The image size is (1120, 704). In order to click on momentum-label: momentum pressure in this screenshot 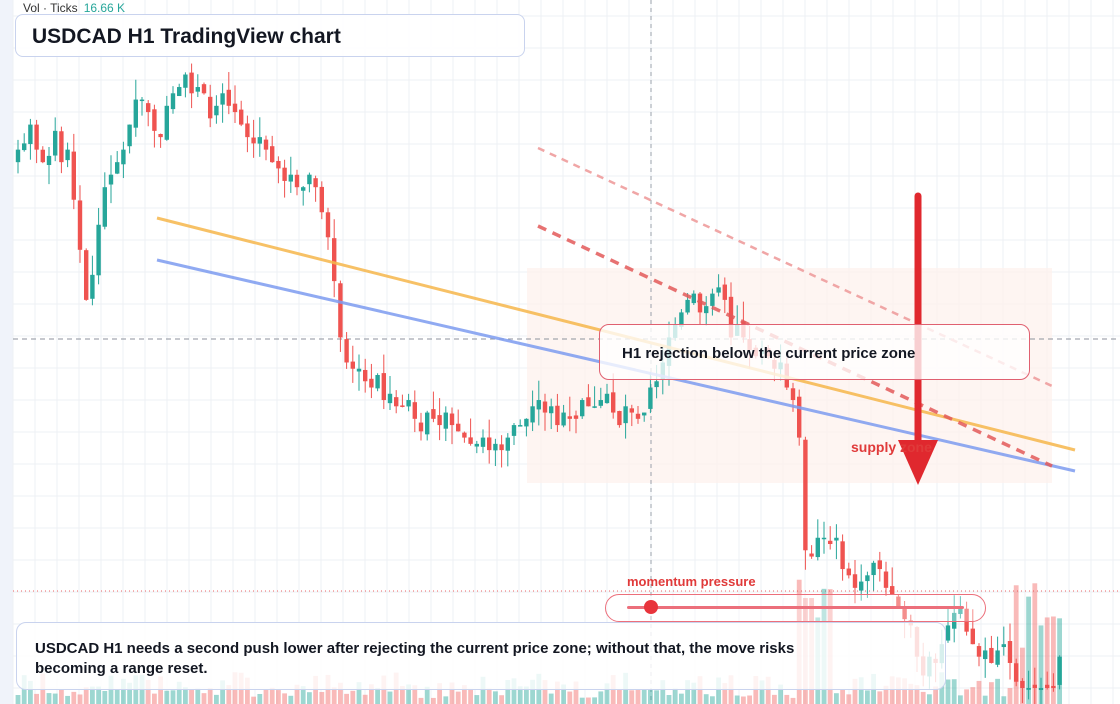, I will do `click(691, 581)`.